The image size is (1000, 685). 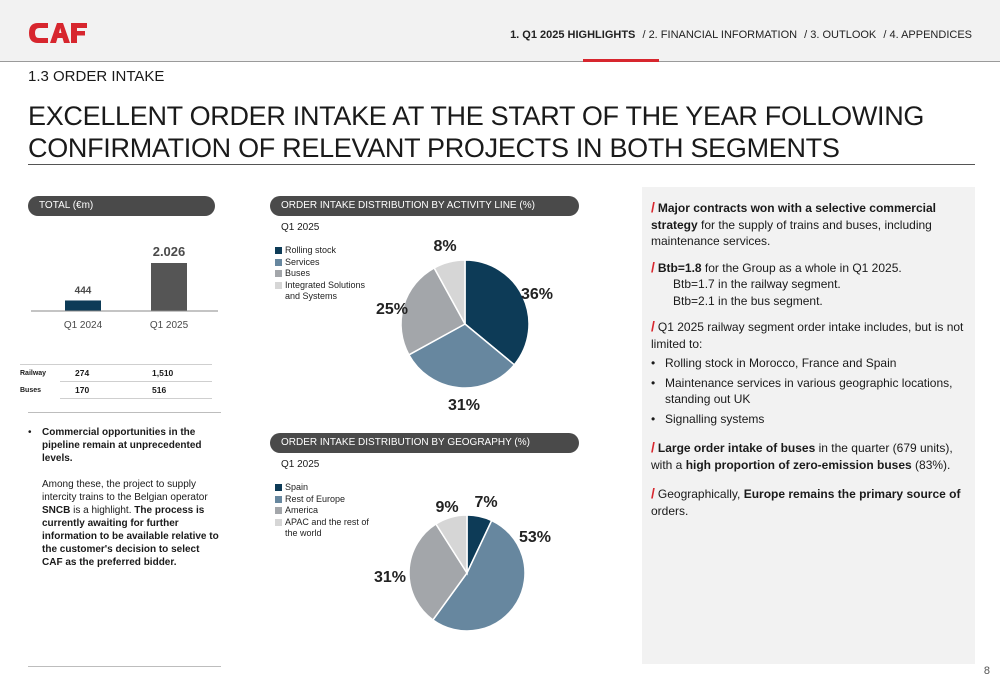 I want to click on legend-label: Spain, so click(x=297, y=487).